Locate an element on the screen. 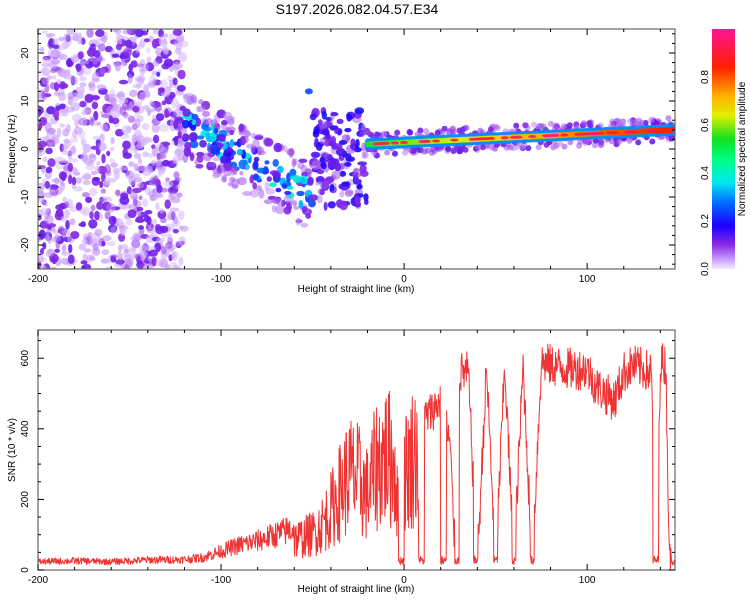 The width and height of the screenshot is (750, 600). y-tick-label: 200 is located at coordinates (25, 499).